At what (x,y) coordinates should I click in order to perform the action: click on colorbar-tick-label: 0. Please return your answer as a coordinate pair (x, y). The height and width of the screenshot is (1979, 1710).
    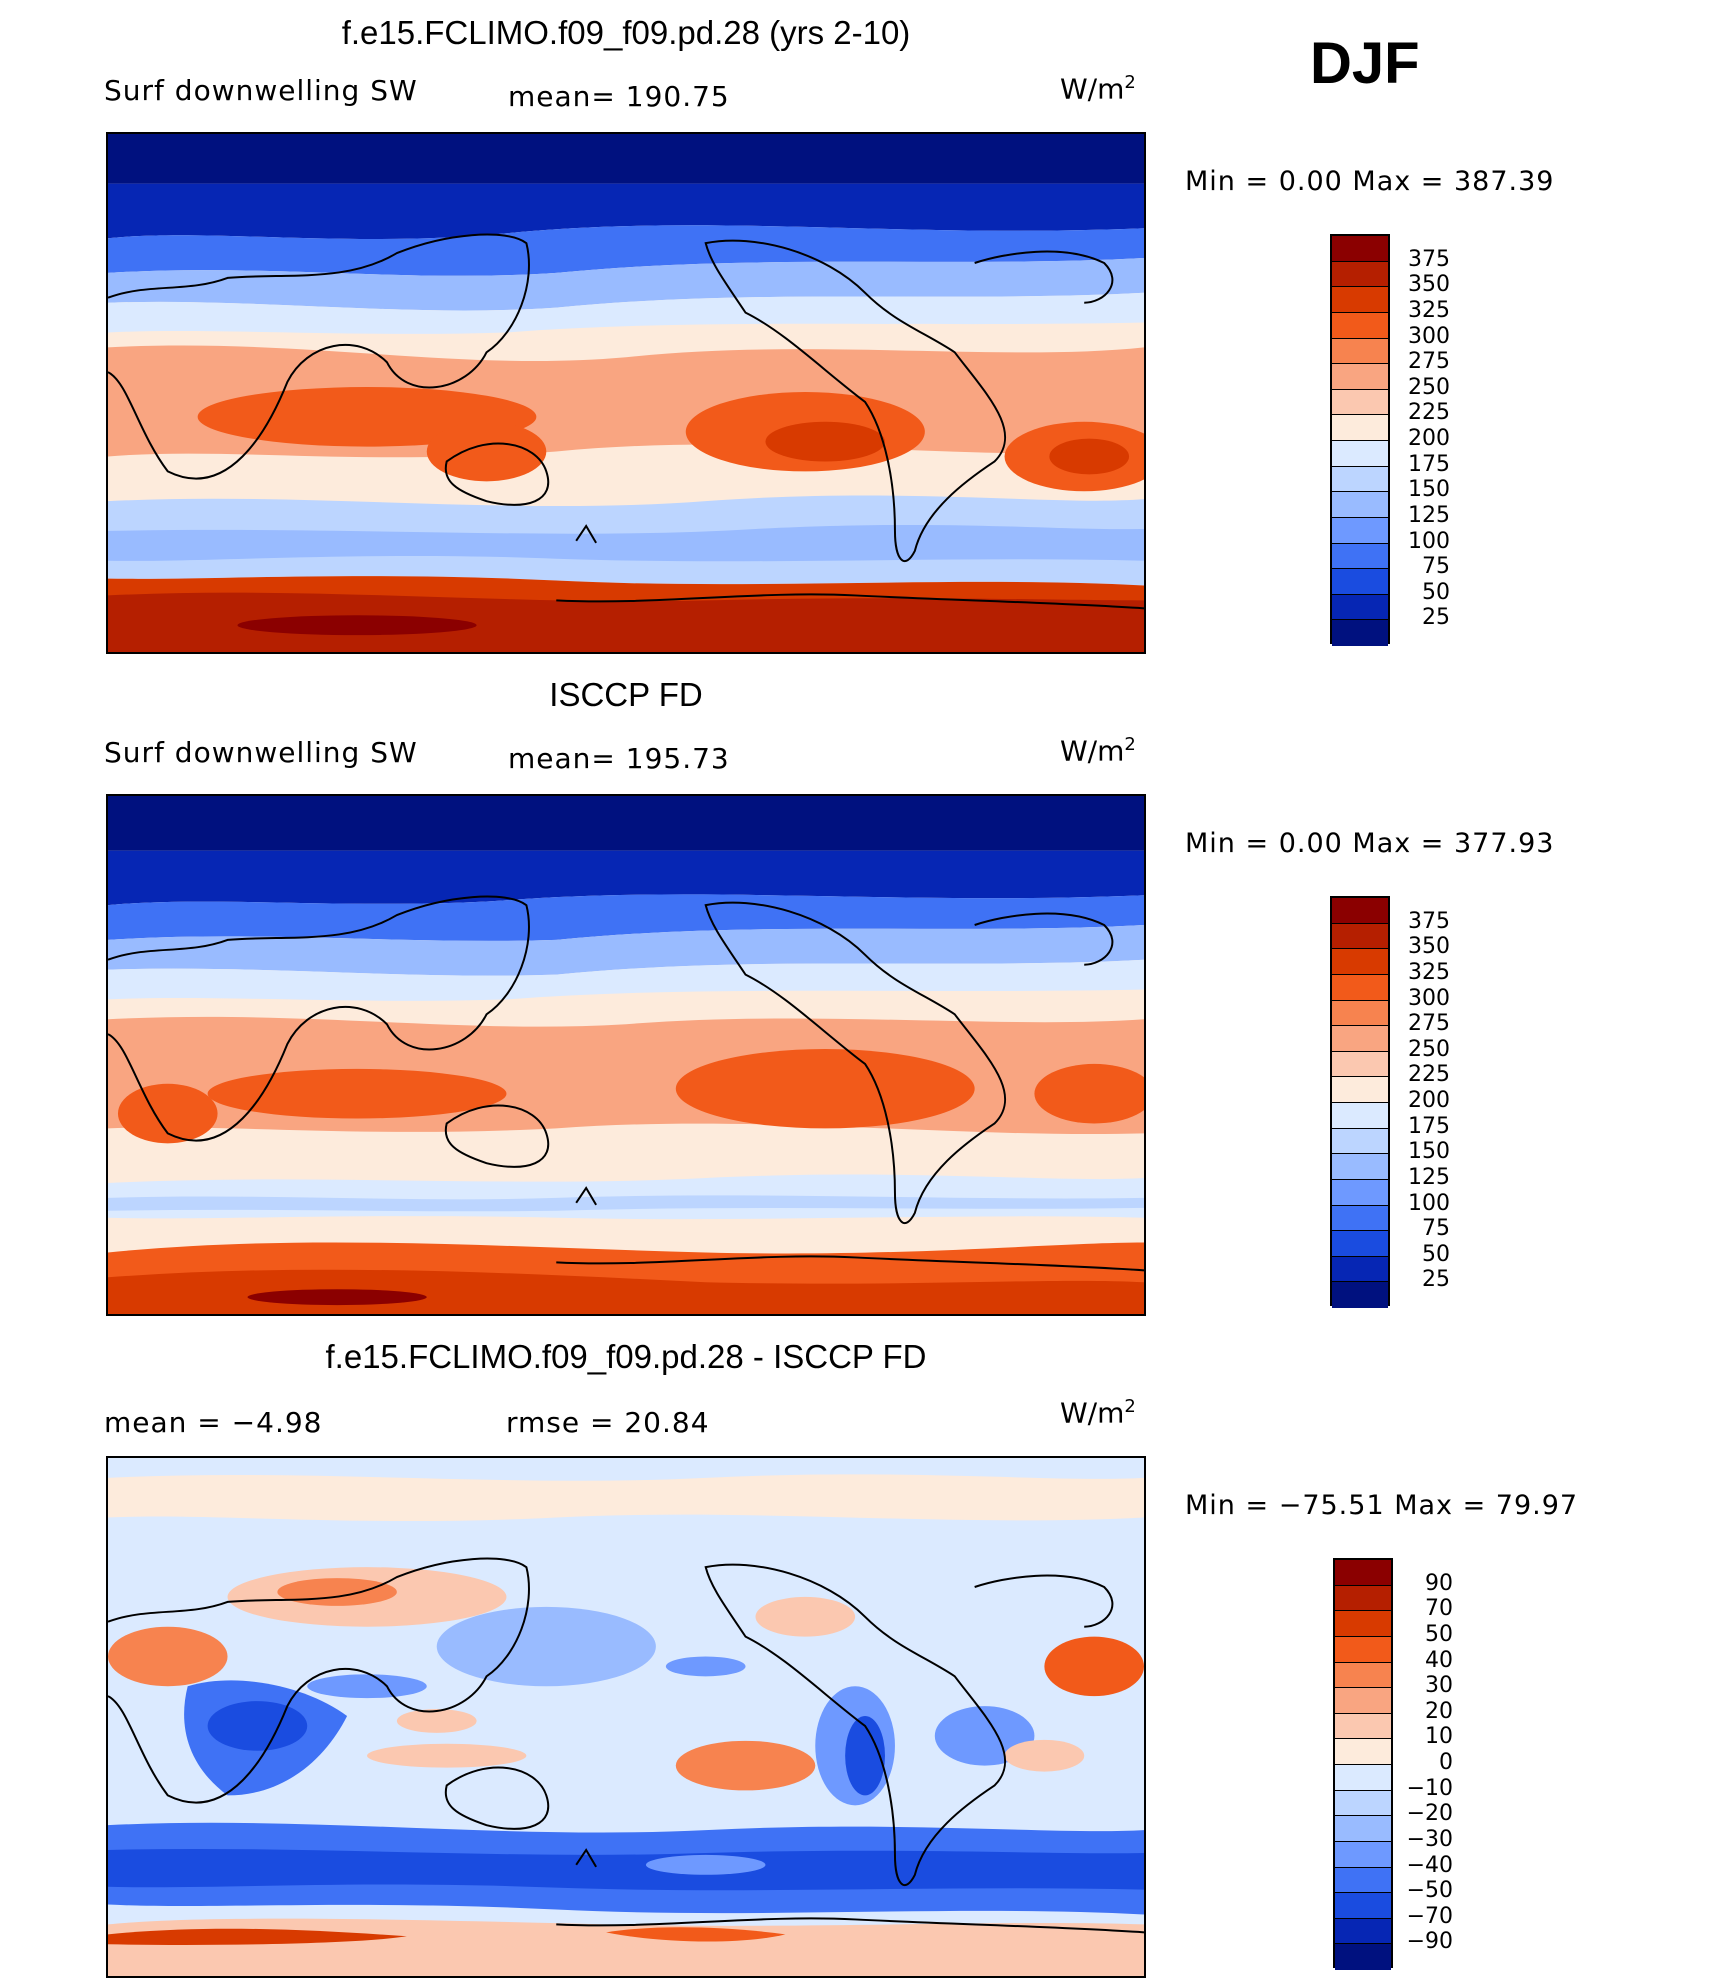
    Looking at the image, I should click on (1446, 1762).